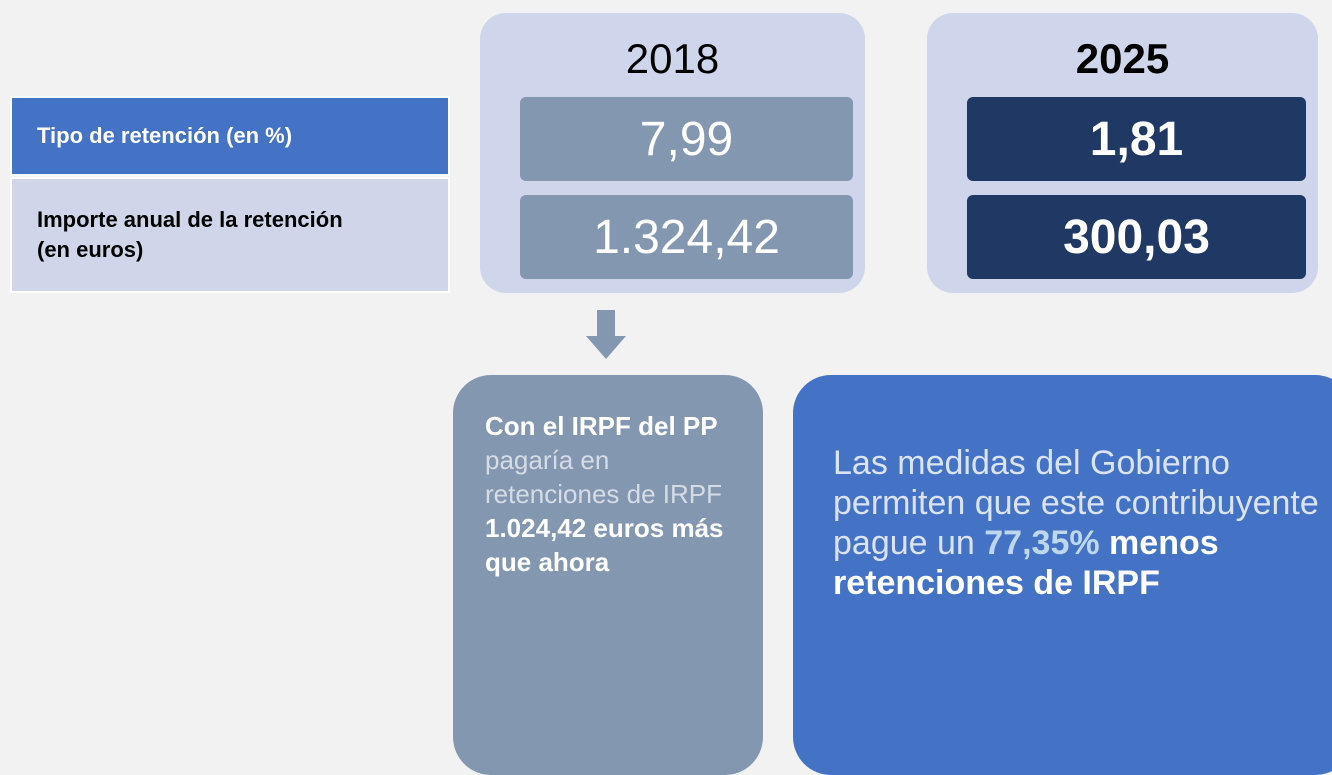 The width and height of the screenshot is (1332, 775). Describe the element at coordinates (190, 234) in the screenshot. I see `row-label-text: Importe anual de la retención (en euros)` at that location.